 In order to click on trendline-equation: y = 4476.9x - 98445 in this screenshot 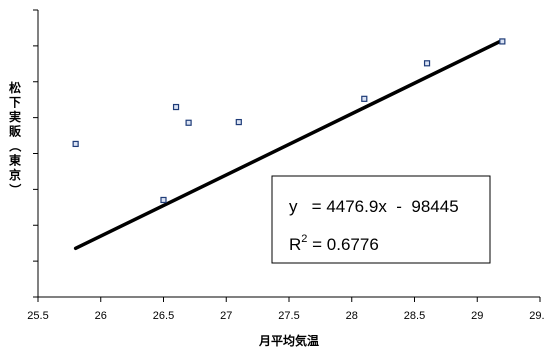, I will do `click(374, 206)`.